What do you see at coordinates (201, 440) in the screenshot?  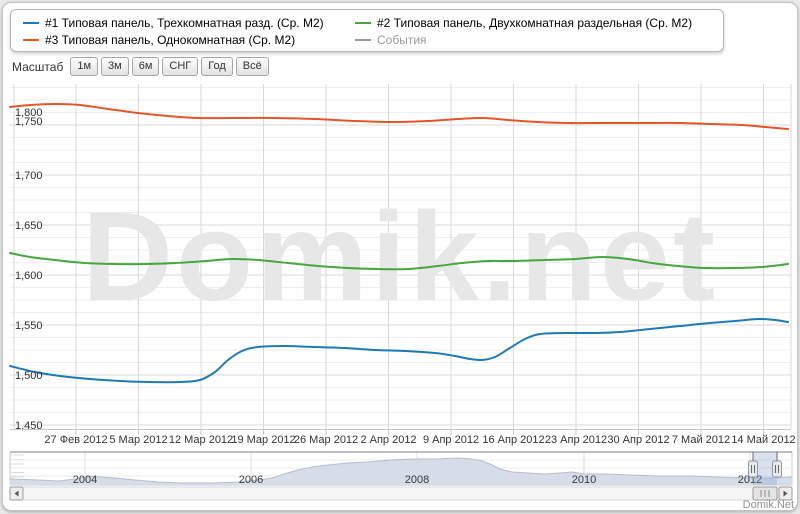 I see `x-axis-label: 12 Мар 2012` at bounding box center [201, 440].